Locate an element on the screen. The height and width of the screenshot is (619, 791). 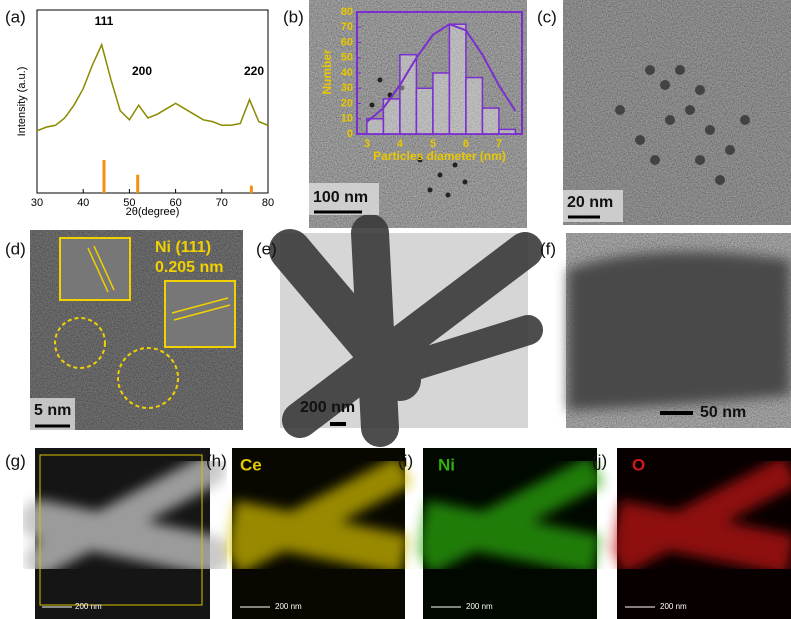
tem-f is located at coordinates (678, 330).